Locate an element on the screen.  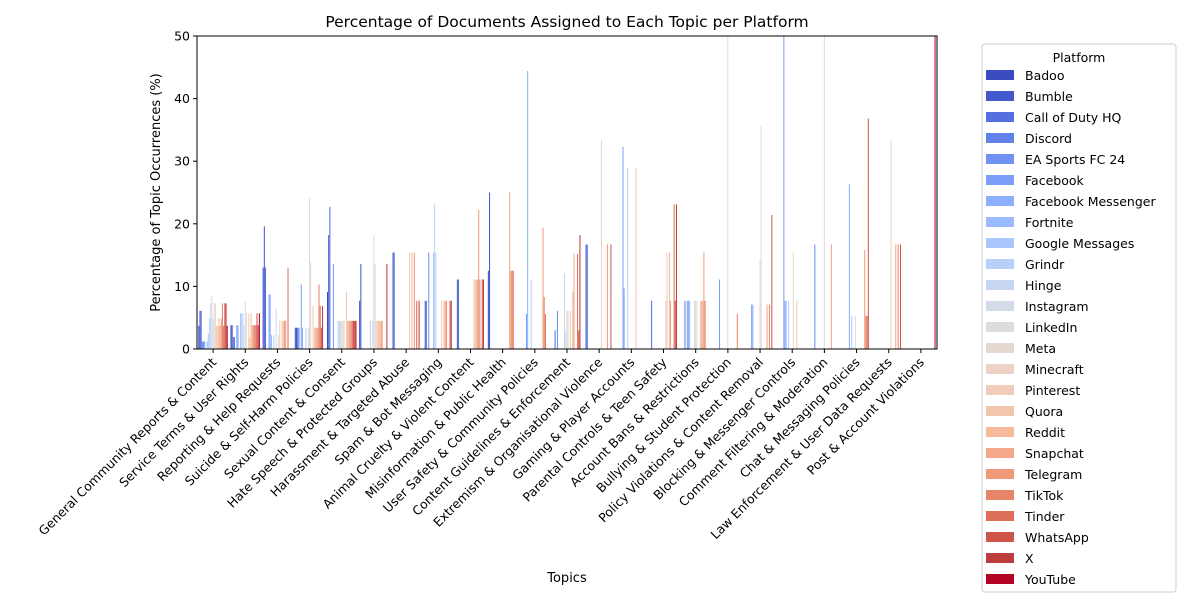
legend-item-label: Facebook is located at coordinates (1054, 180).